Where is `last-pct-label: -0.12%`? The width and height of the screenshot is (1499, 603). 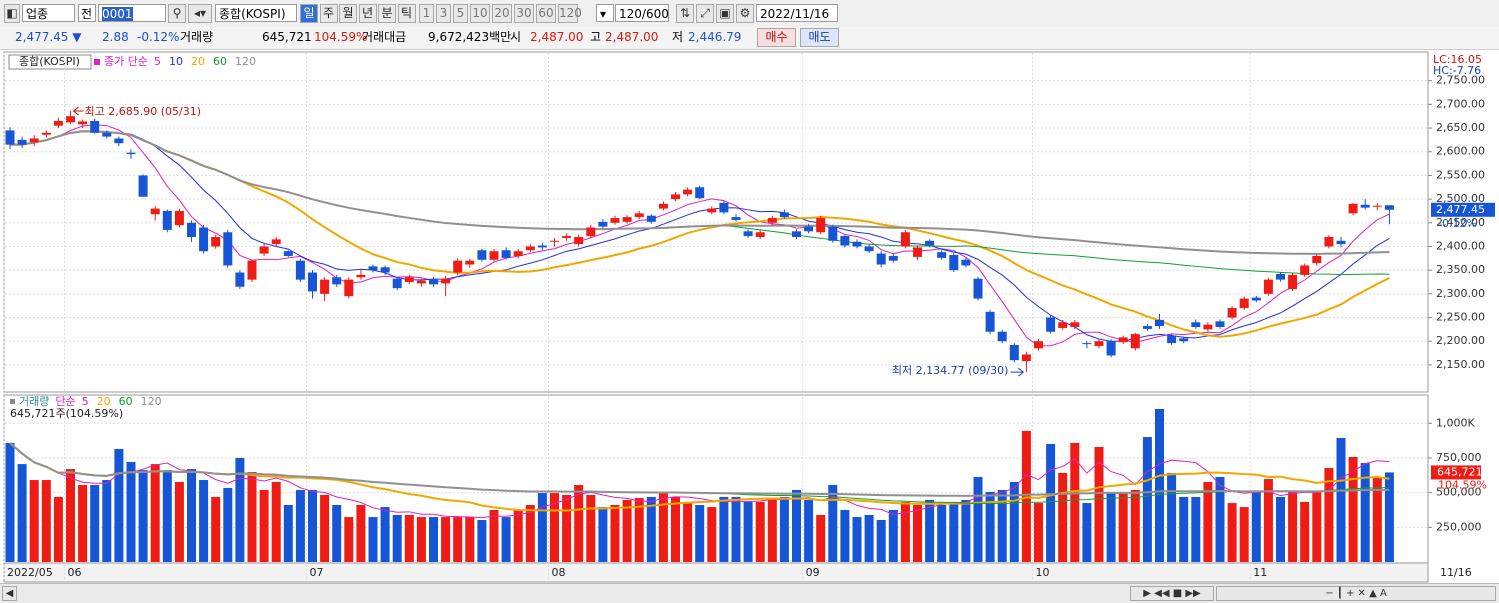
last-pct-label: -0.12% is located at coordinates (1457, 223).